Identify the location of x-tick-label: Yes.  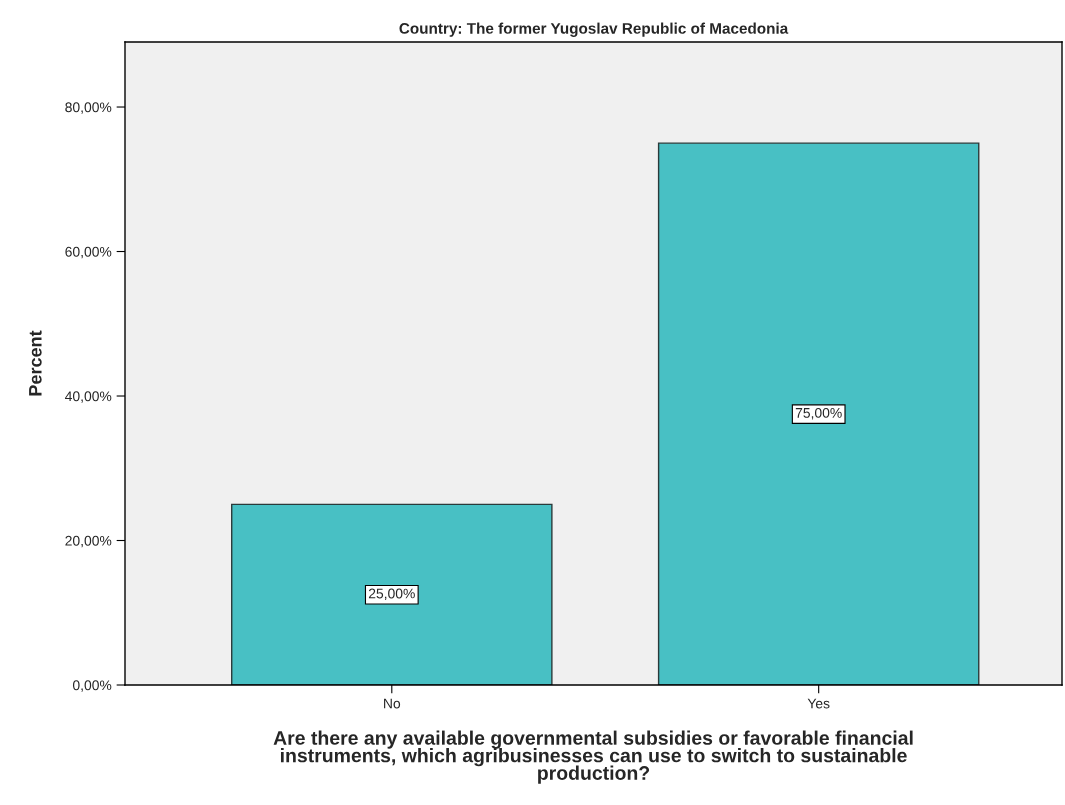
(818, 703).